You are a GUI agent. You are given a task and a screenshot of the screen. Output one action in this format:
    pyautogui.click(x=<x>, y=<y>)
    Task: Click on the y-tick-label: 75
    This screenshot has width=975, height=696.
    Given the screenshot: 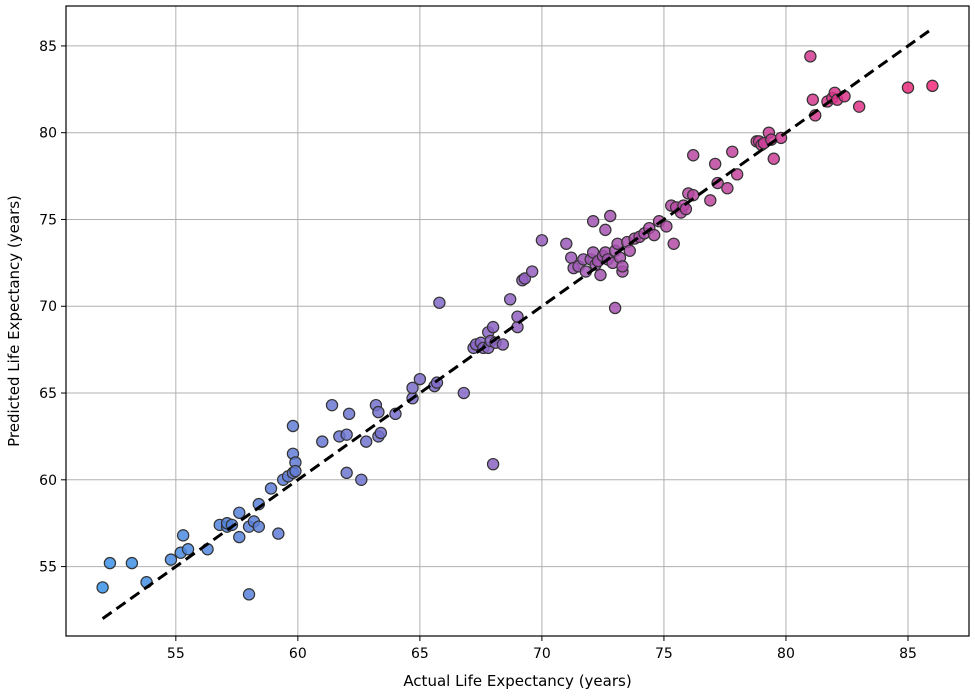 What is the action you would take?
    pyautogui.click(x=48, y=220)
    